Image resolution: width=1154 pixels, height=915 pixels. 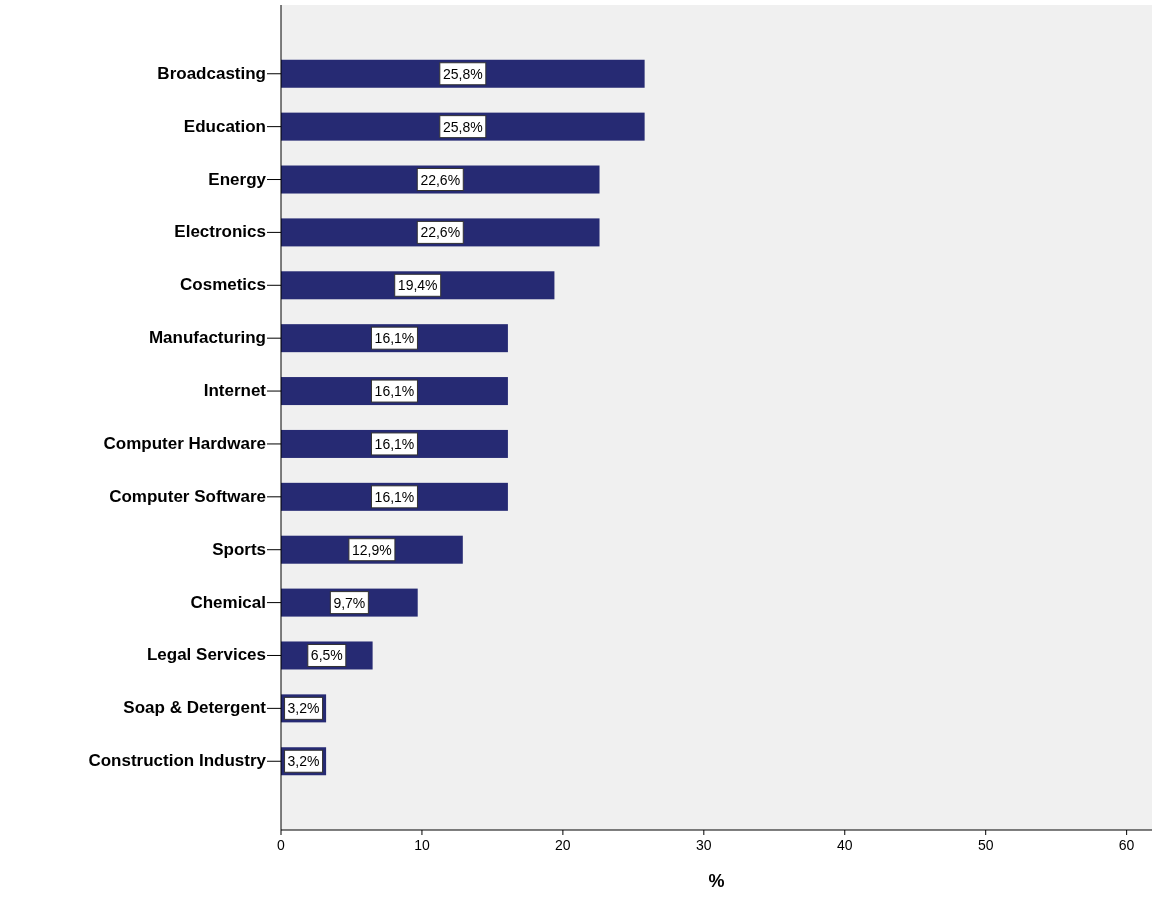 What do you see at coordinates (281, 845) in the screenshot?
I see `x-tick-label: 0` at bounding box center [281, 845].